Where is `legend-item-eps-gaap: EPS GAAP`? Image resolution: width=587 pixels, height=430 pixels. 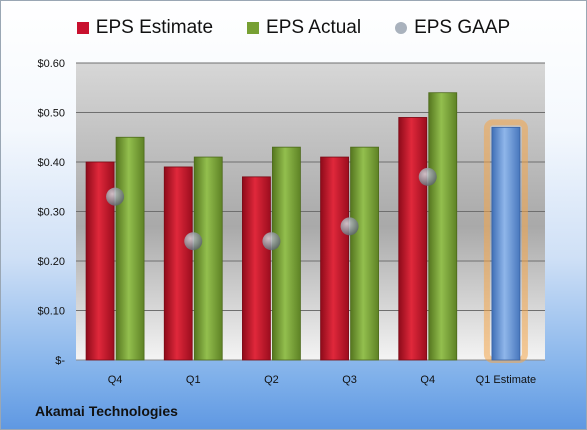
legend-item-eps-gaap: EPS GAAP is located at coordinates (452, 28).